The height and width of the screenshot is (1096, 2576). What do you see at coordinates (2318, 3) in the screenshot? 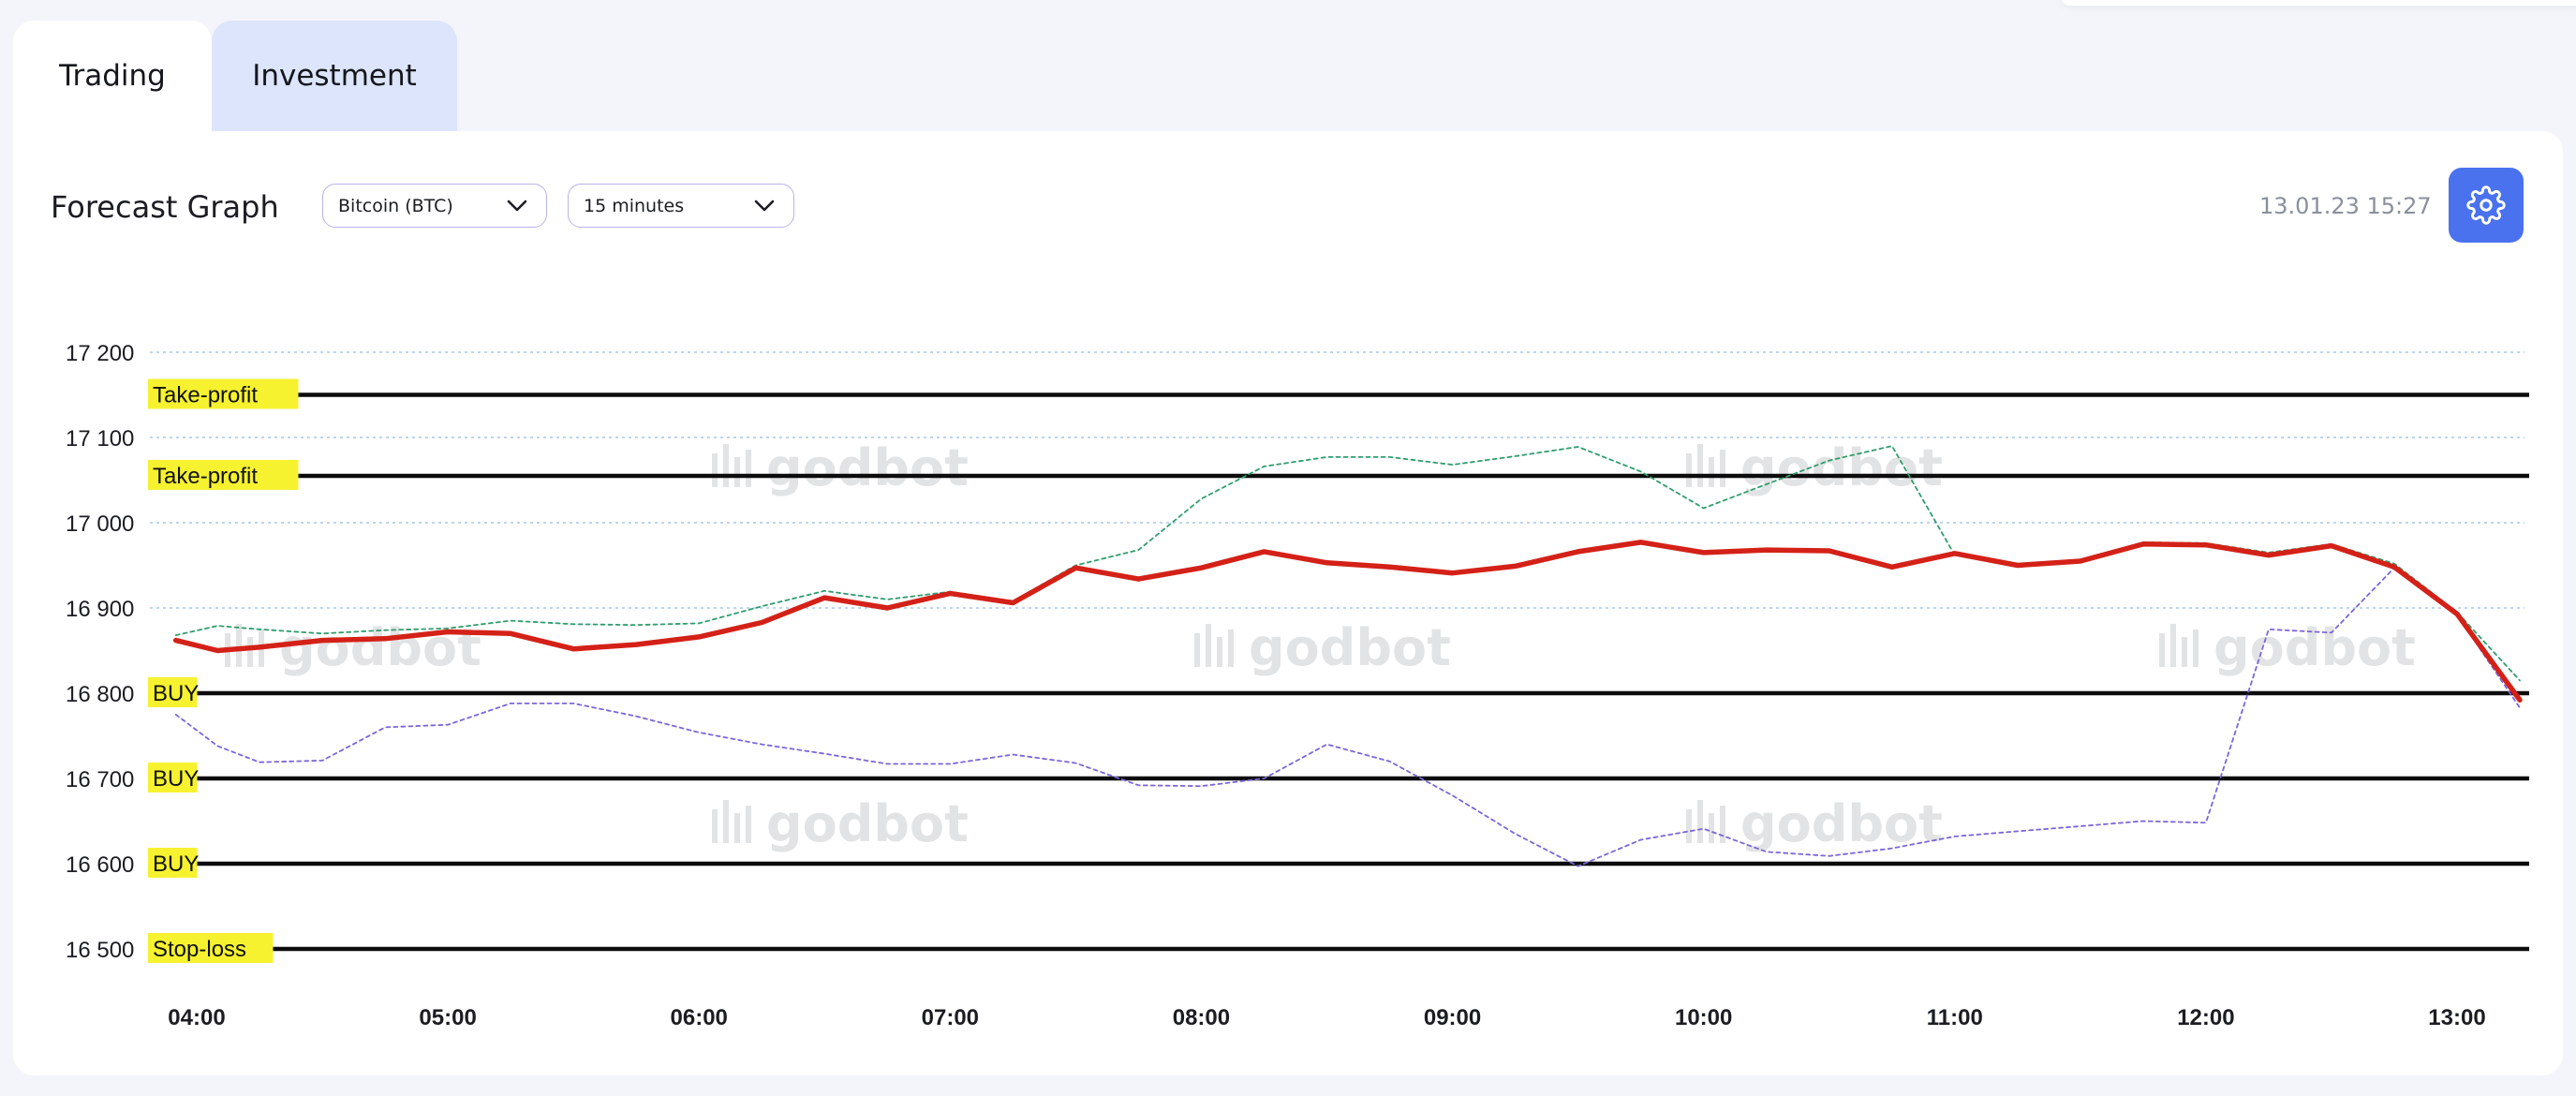
I see `top-panel-edge` at bounding box center [2318, 3].